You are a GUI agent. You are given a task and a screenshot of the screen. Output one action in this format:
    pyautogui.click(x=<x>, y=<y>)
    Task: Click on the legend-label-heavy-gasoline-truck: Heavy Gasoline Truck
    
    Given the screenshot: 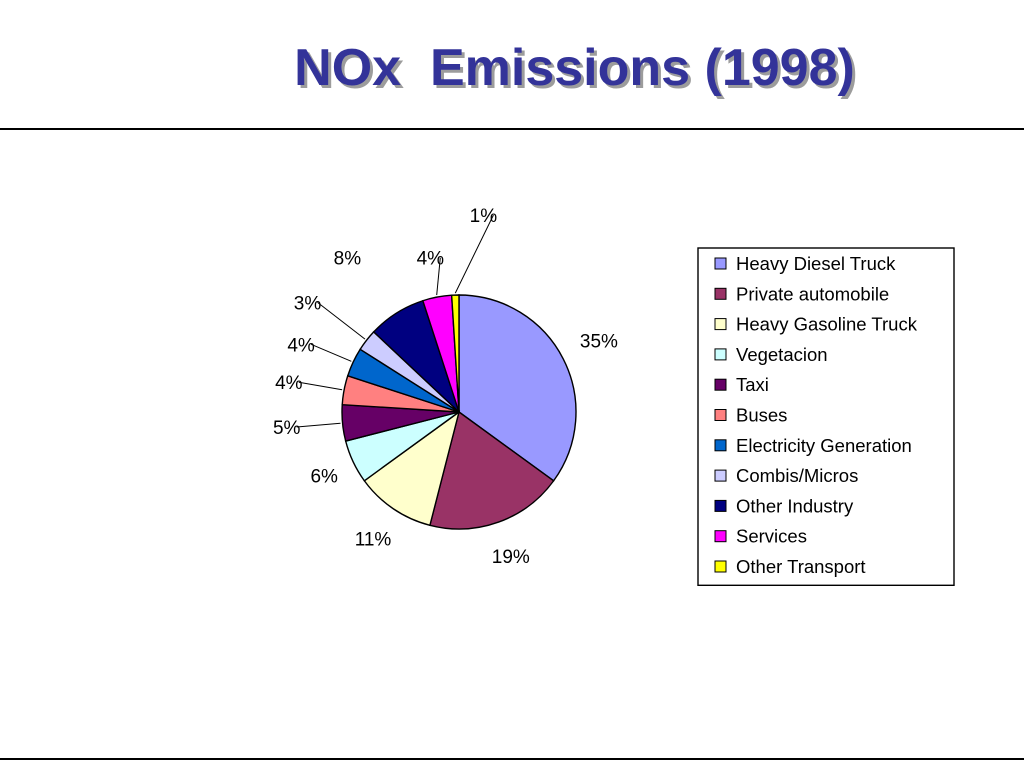 What is the action you would take?
    pyautogui.click(x=827, y=324)
    